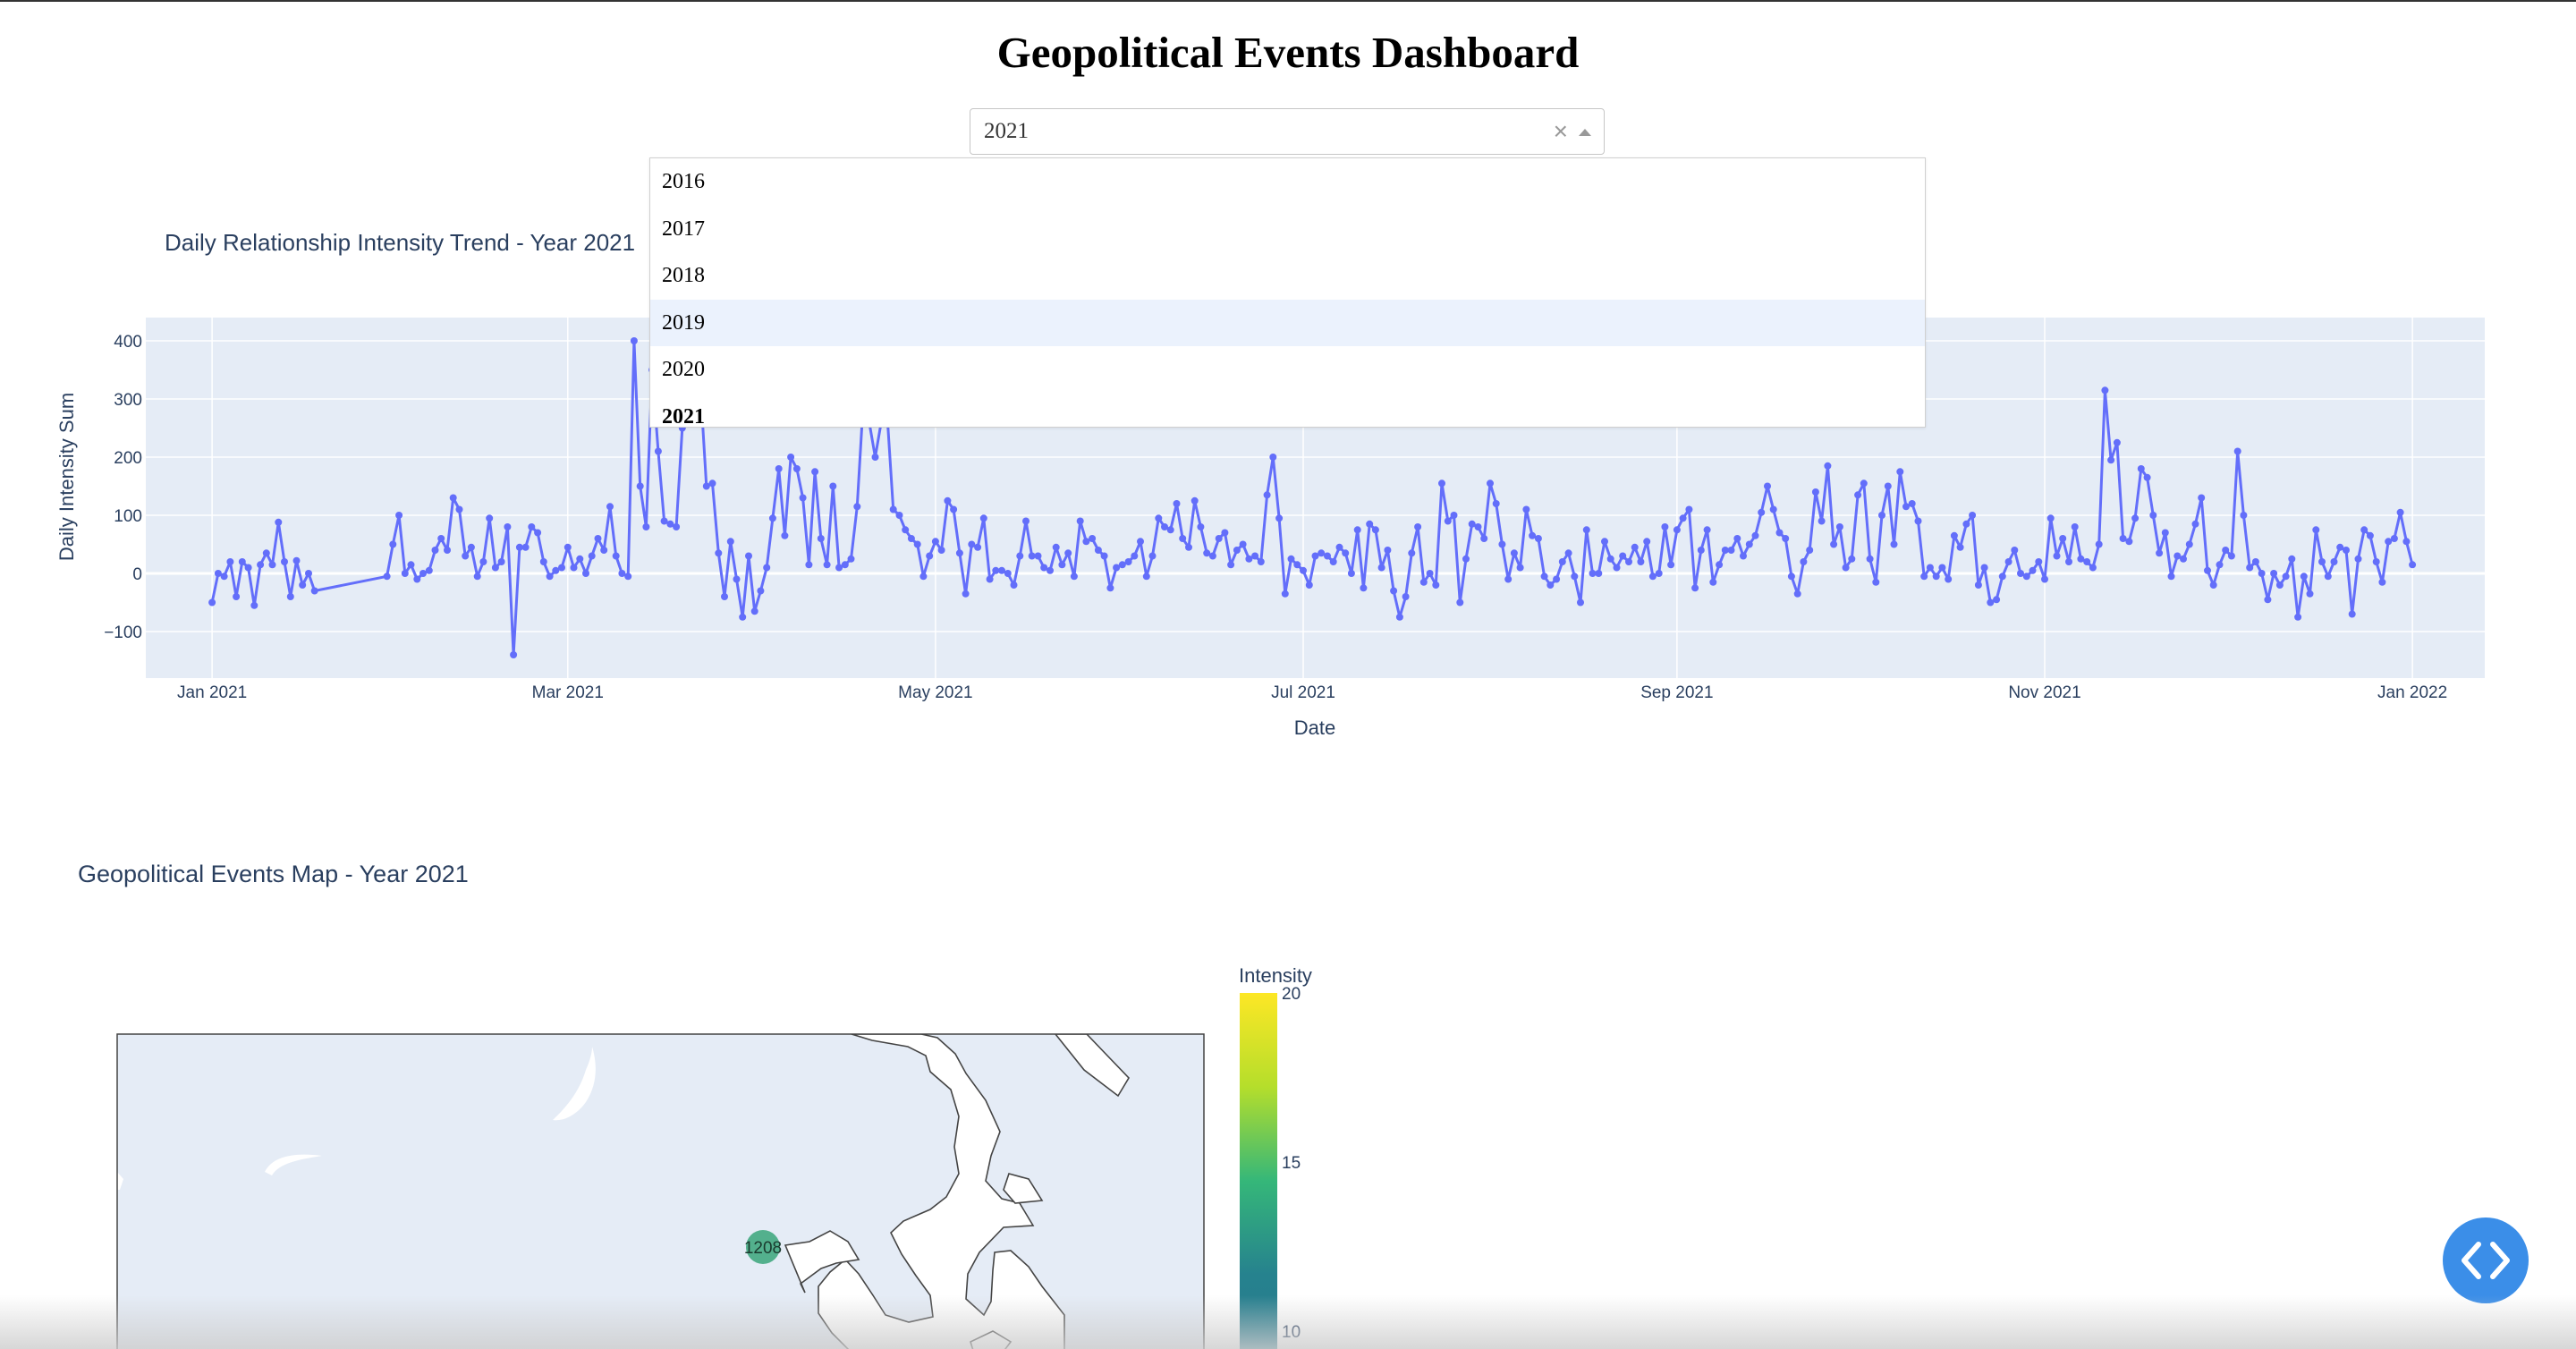  What do you see at coordinates (1287, 322) in the screenshot?
I see `year-option-2019: 2019` at bounding box center [1287, 322].